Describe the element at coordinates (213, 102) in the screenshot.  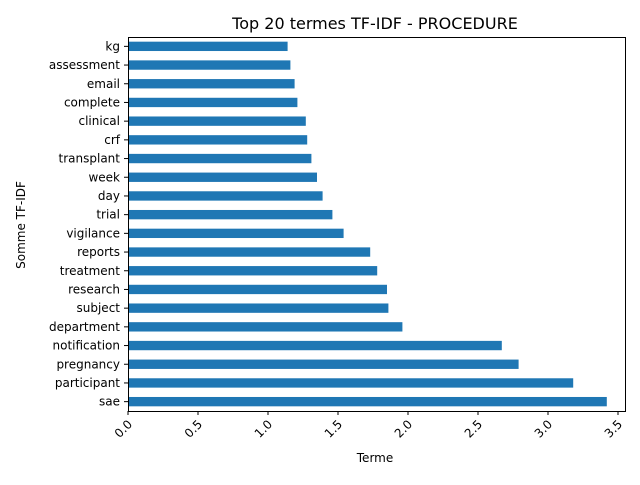
I see `bar-complete` at that location.